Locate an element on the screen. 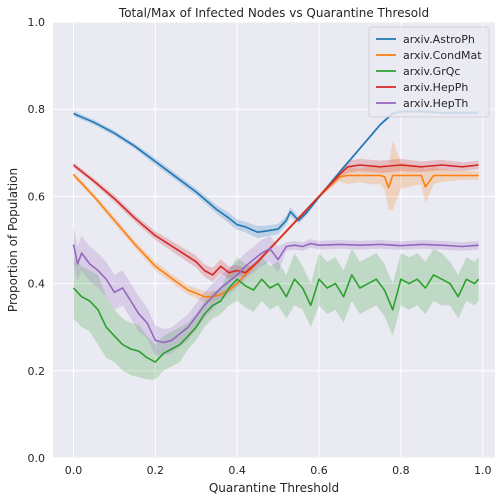 Image resolution: width=504 pixels, height=501 pixels. legend-label-arxiv-hepph: arxiv.HepPh is located at coordinates (435, 87).